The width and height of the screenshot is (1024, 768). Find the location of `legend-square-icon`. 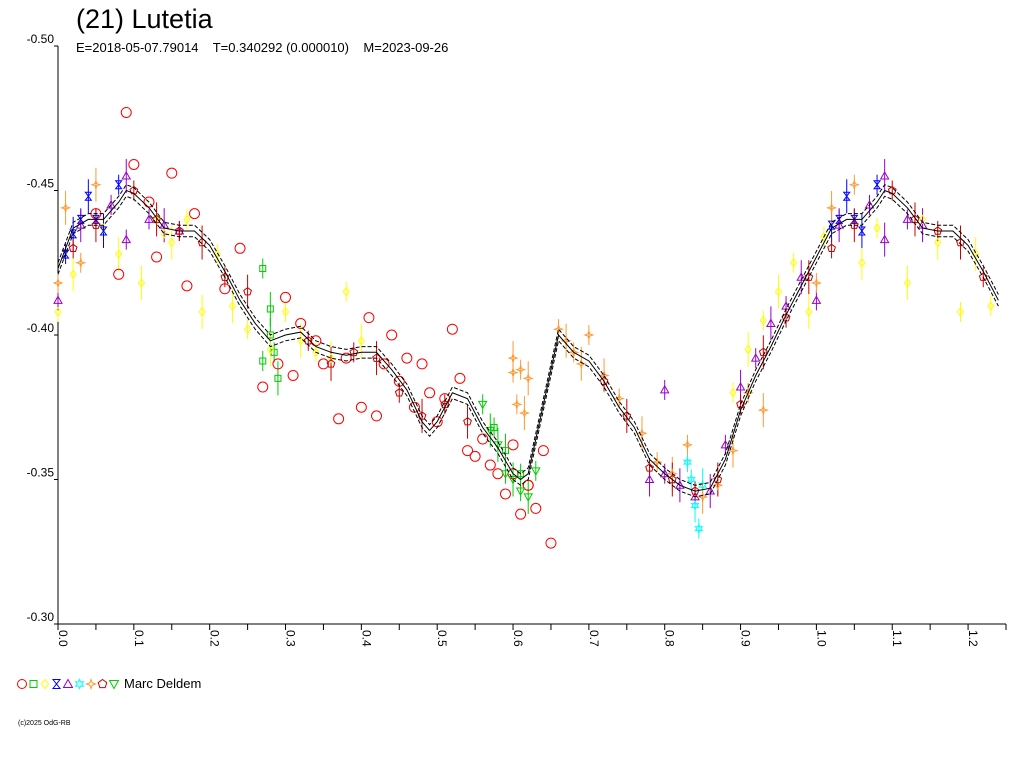

legend-square-icon is located at coordinates (33, 684).